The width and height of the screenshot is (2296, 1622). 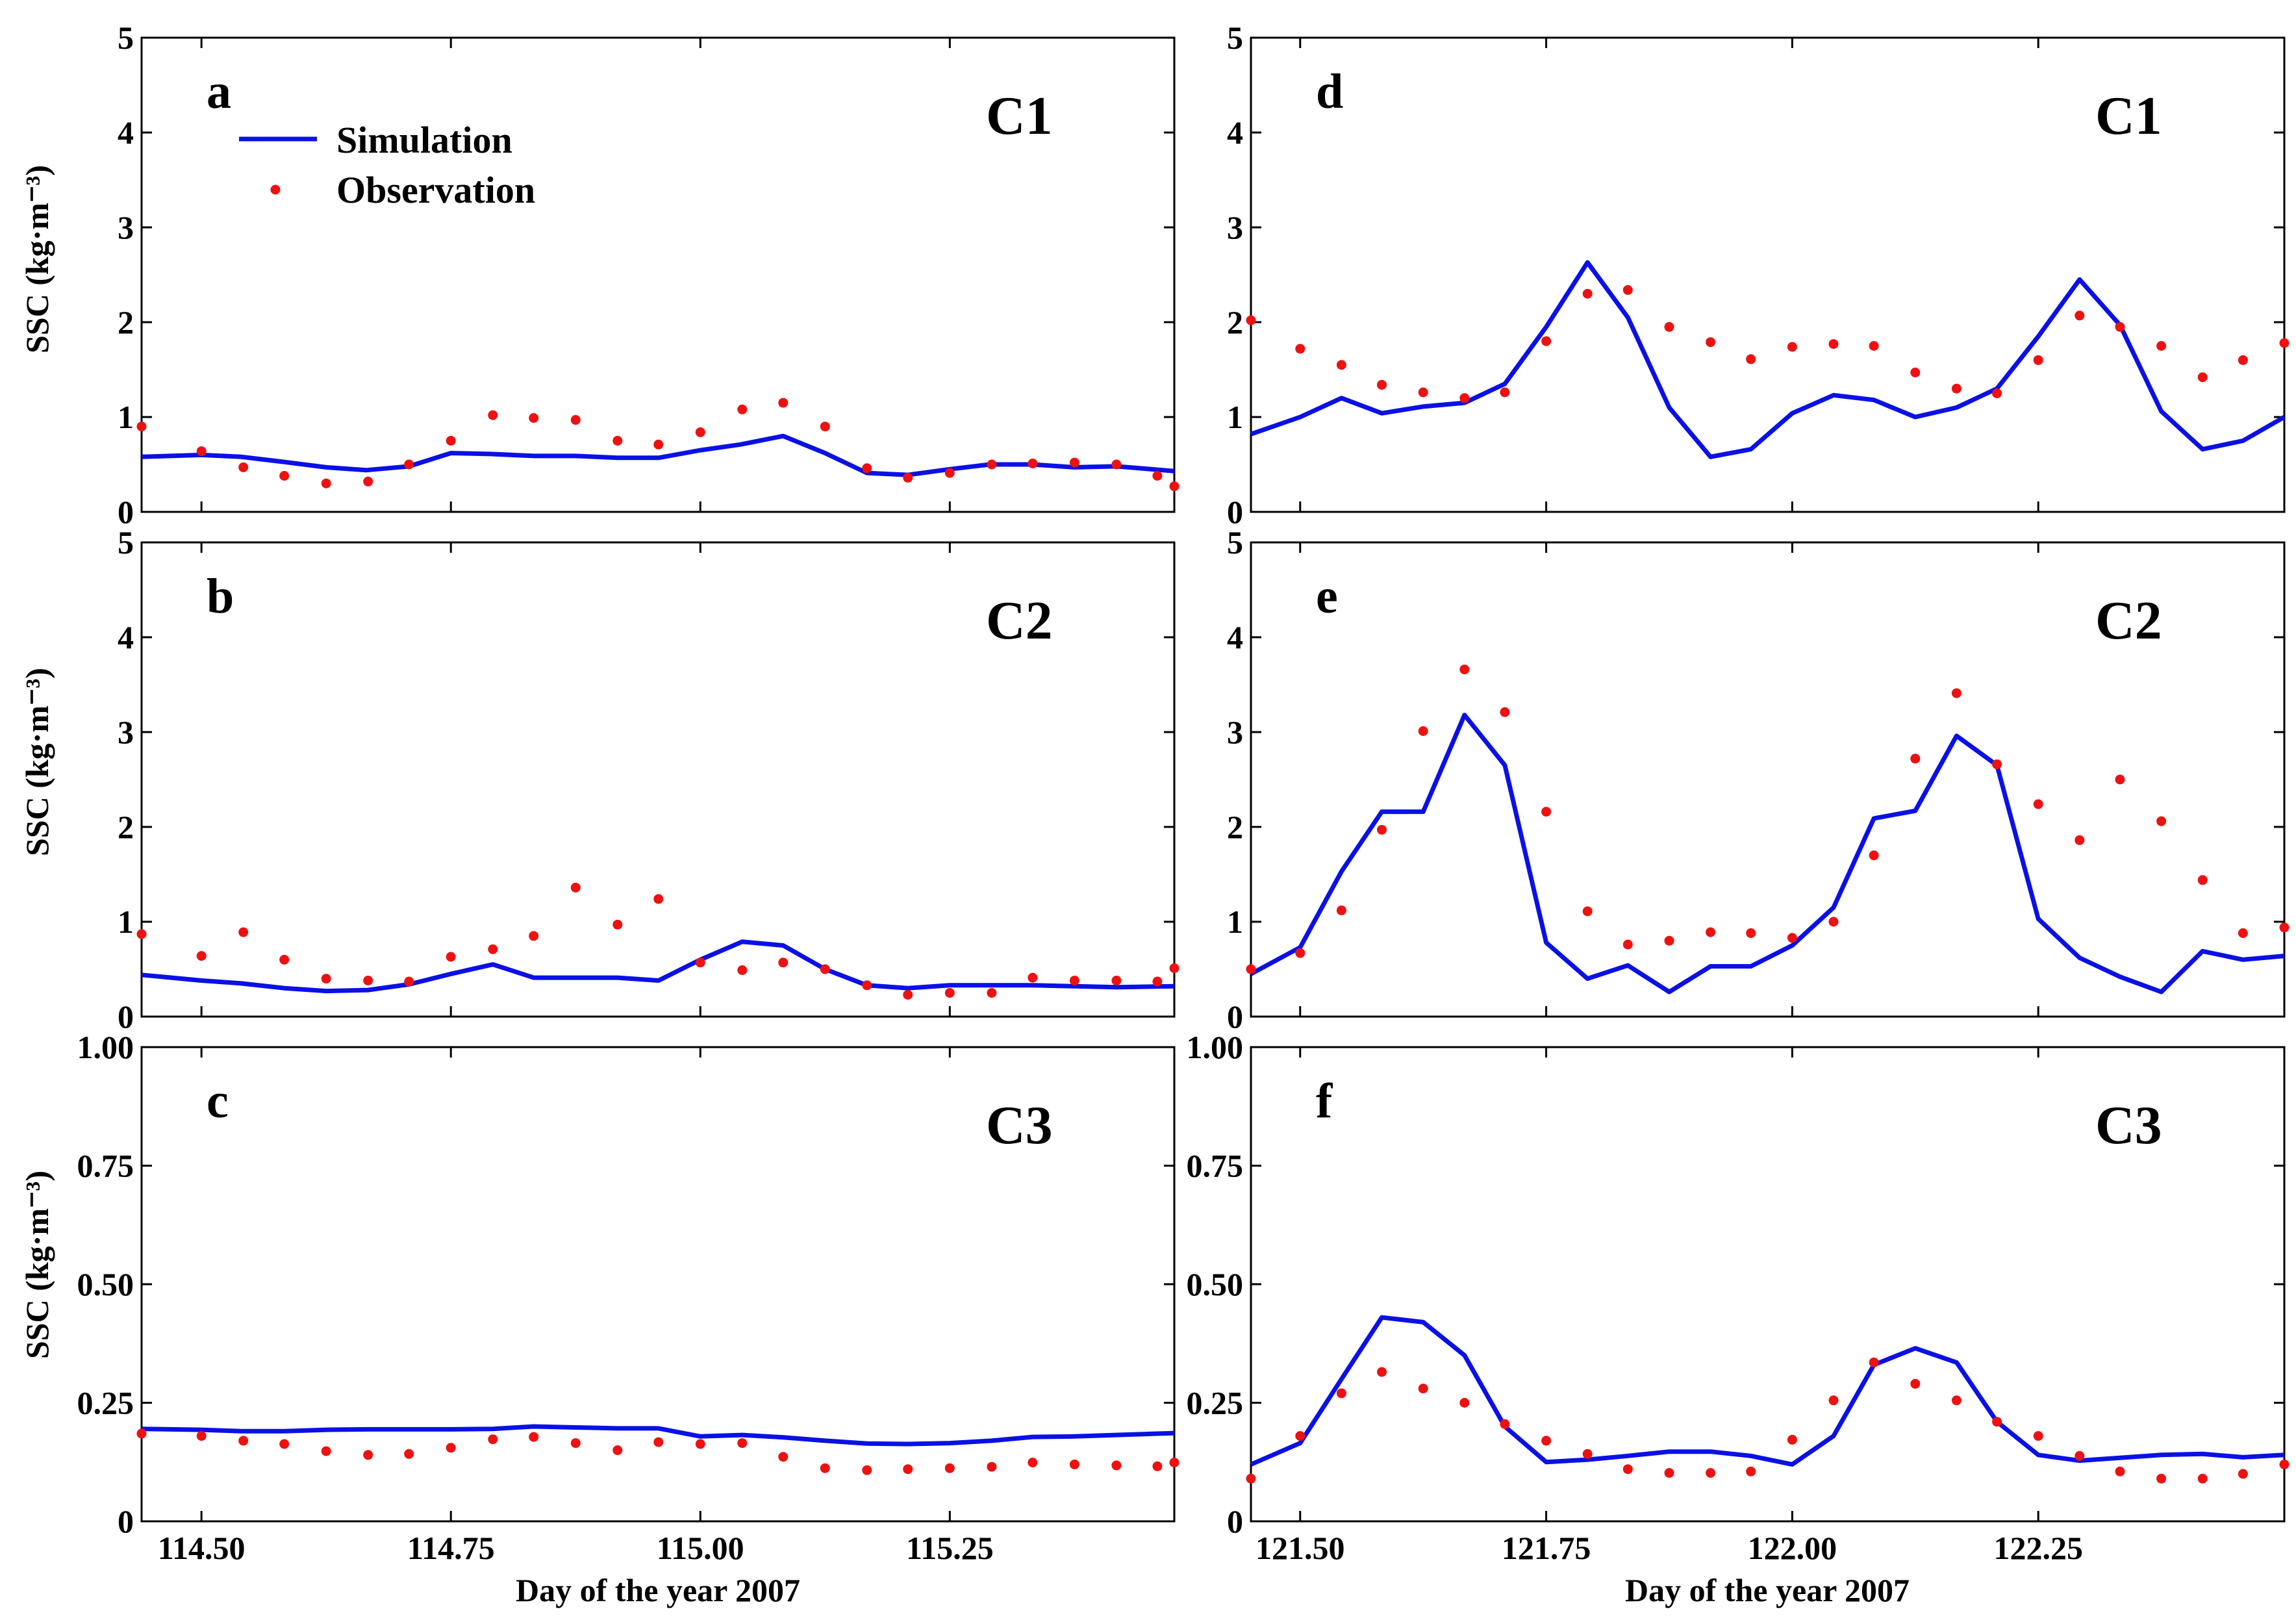 What do you see at coordinates (126, 542) in the screenshot?
I see `y-tick-label: 5` at bounding box center [126, 542].